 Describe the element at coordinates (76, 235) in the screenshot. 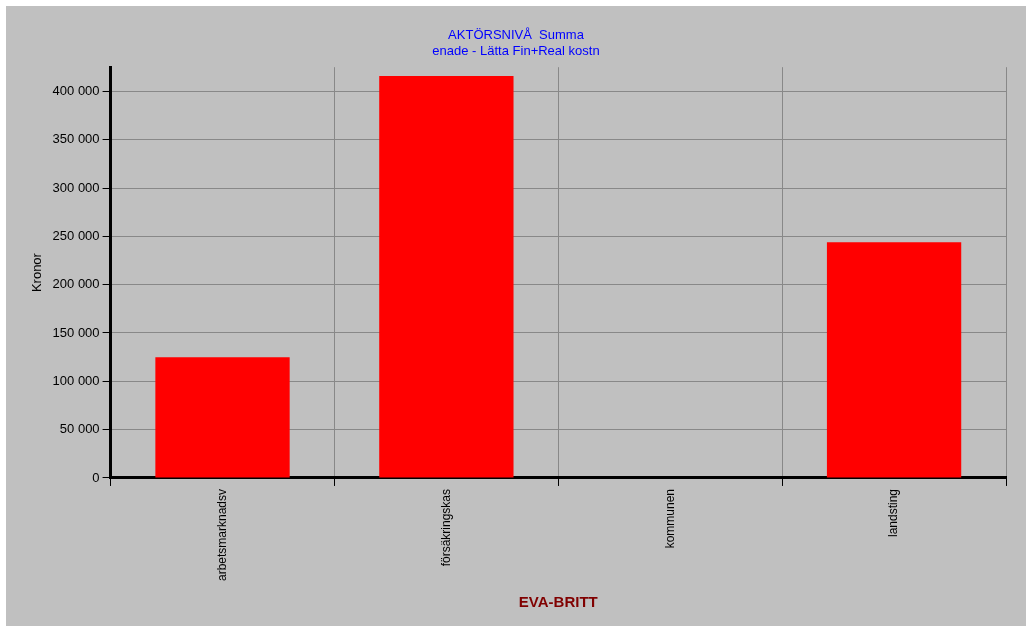

I see `y-tick-label: 250 000` at that location.